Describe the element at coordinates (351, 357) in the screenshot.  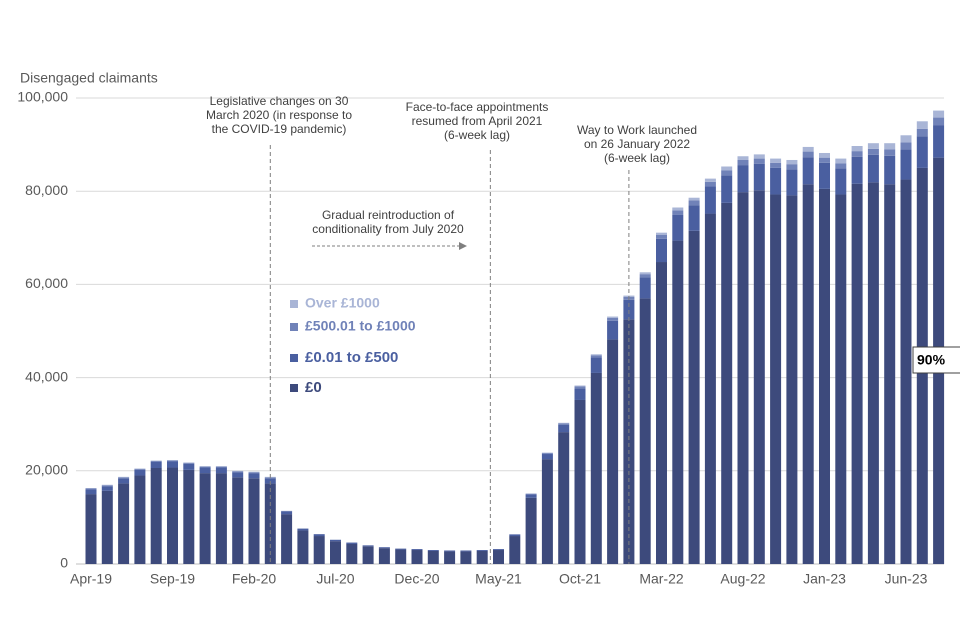
I see `legend-label: £0.01 to £500` at that location.